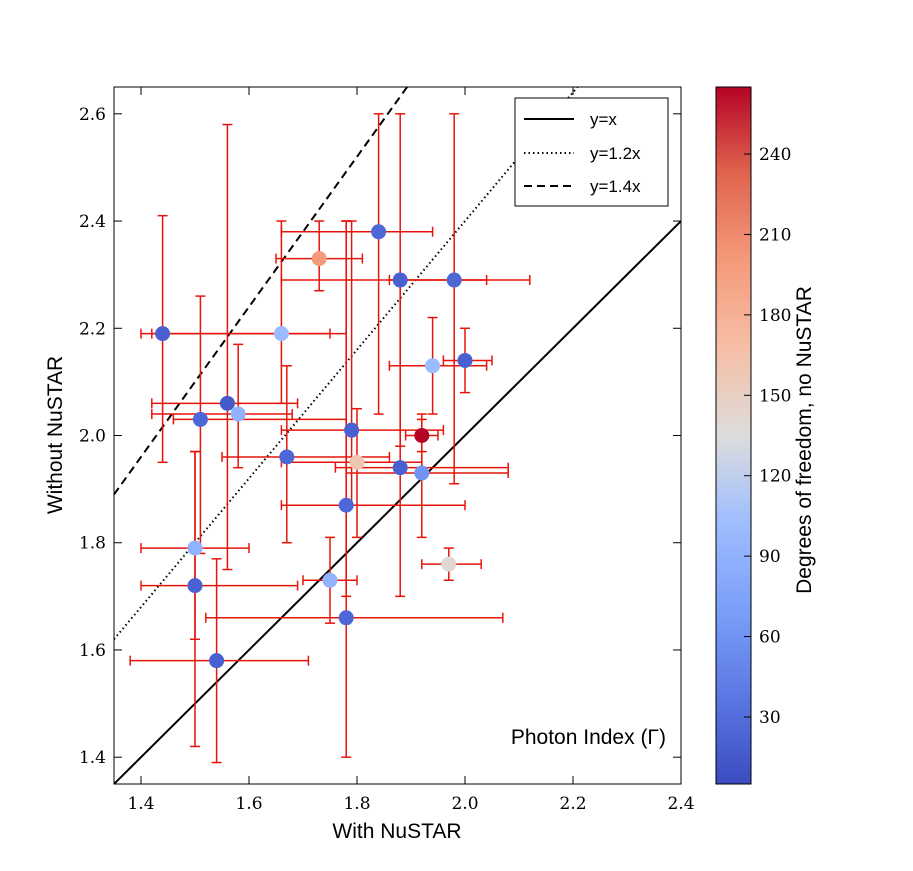 This screenshot has width=913, height=871. What do you see at coordinates (356, 804) in the screenshot?
I see `x-tick-label: 1.8` at bounding box center [356, 804].